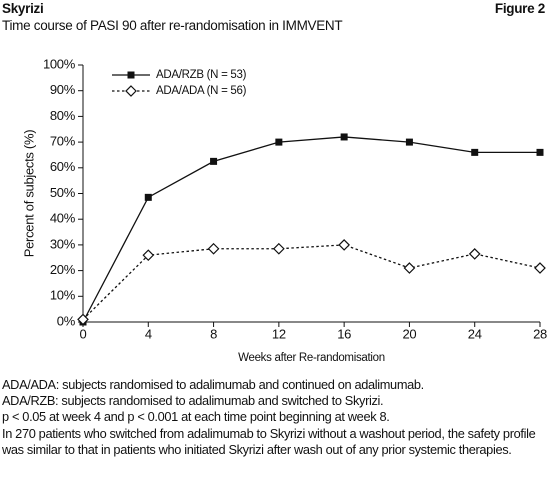 The height and width of the screenshot is (486, 549). Describe the element at coordinates (63, 115) in the screenshot. I see `y-tick-label: 80%` at that location.